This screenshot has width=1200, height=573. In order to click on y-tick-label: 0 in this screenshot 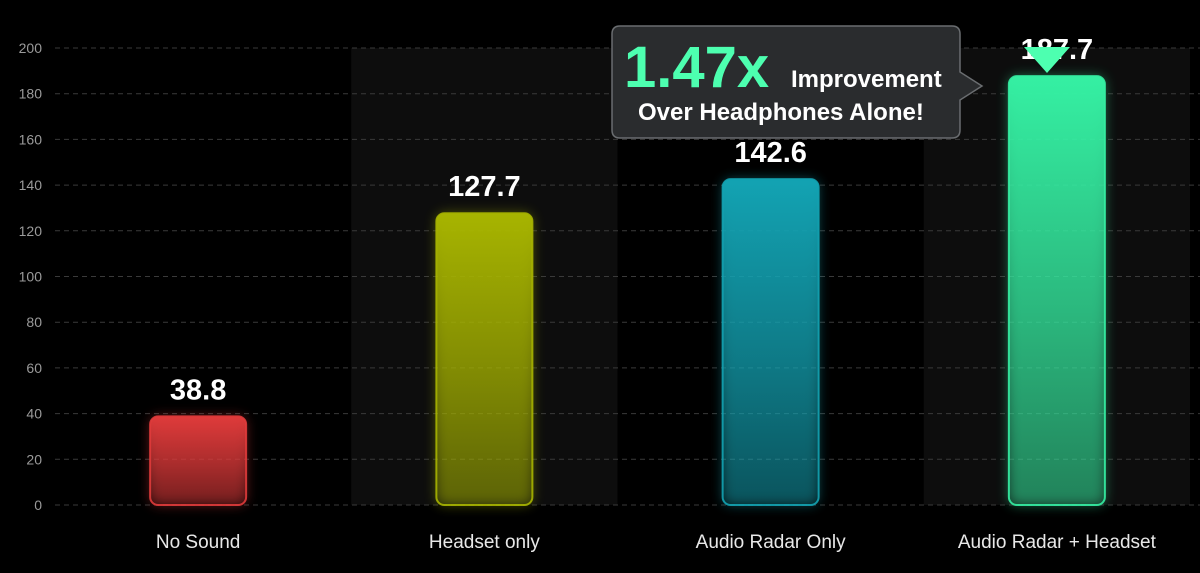, I will do `click(38, 505)`.